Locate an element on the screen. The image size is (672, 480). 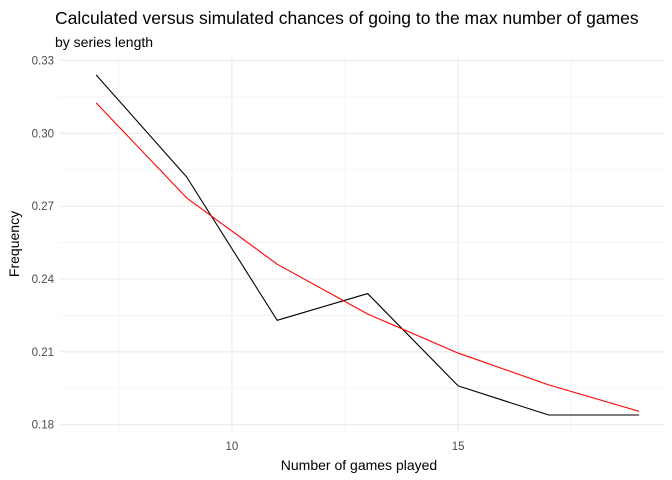
y-tick-label: 0.24 is located at coordinates (43, 280).